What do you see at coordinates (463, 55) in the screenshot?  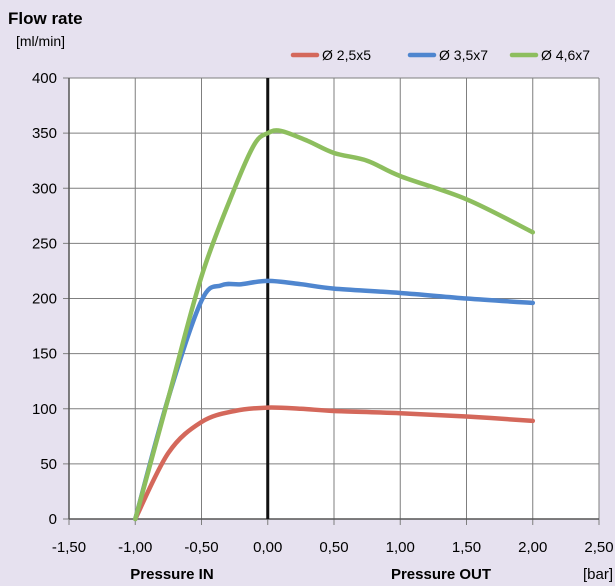 I see `legend-label-2: Ø 3,5x7` at bounding box center [463, 55].